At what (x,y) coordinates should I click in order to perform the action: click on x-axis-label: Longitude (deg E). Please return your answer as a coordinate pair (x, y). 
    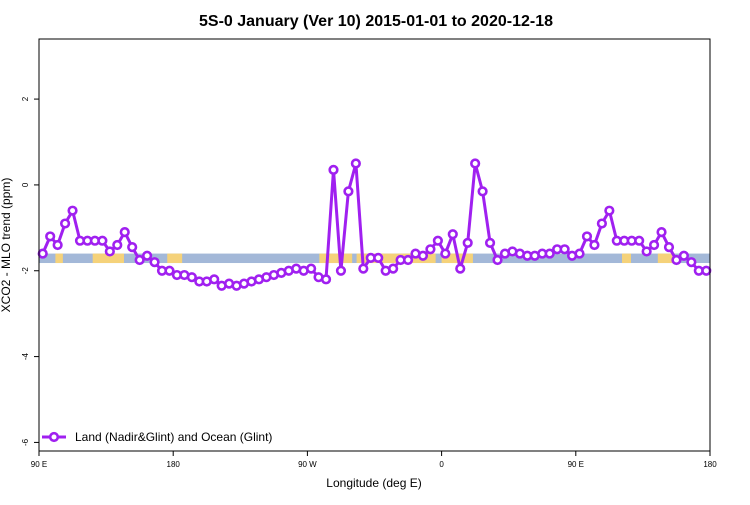
    Looking at the image, I should click on (373, 483).